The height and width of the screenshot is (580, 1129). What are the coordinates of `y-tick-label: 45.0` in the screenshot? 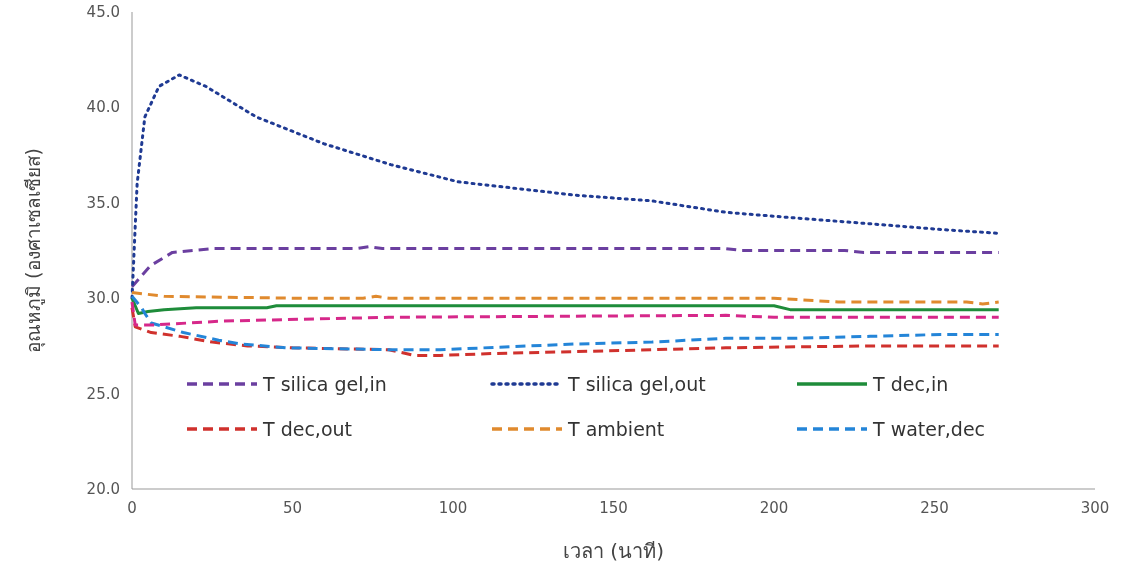 It's located at (103, 12).